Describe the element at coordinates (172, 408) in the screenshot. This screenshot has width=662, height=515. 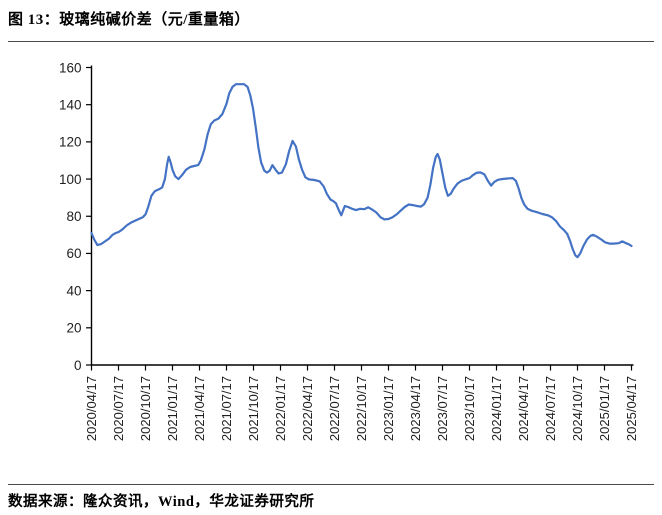
I see `x-tick-label: 2021/01/17` at that location.